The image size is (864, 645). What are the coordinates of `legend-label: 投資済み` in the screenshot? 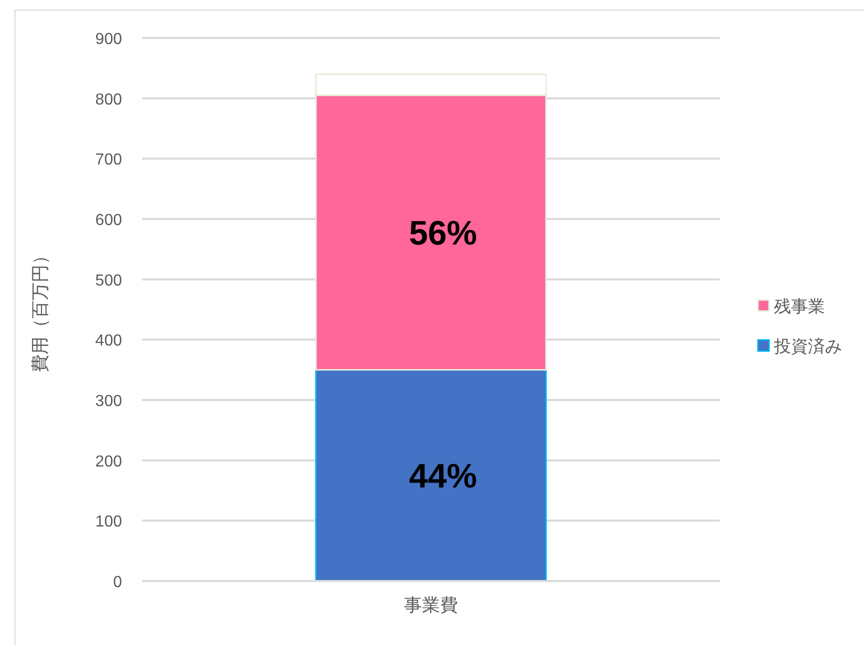 It's located at (807, 346).